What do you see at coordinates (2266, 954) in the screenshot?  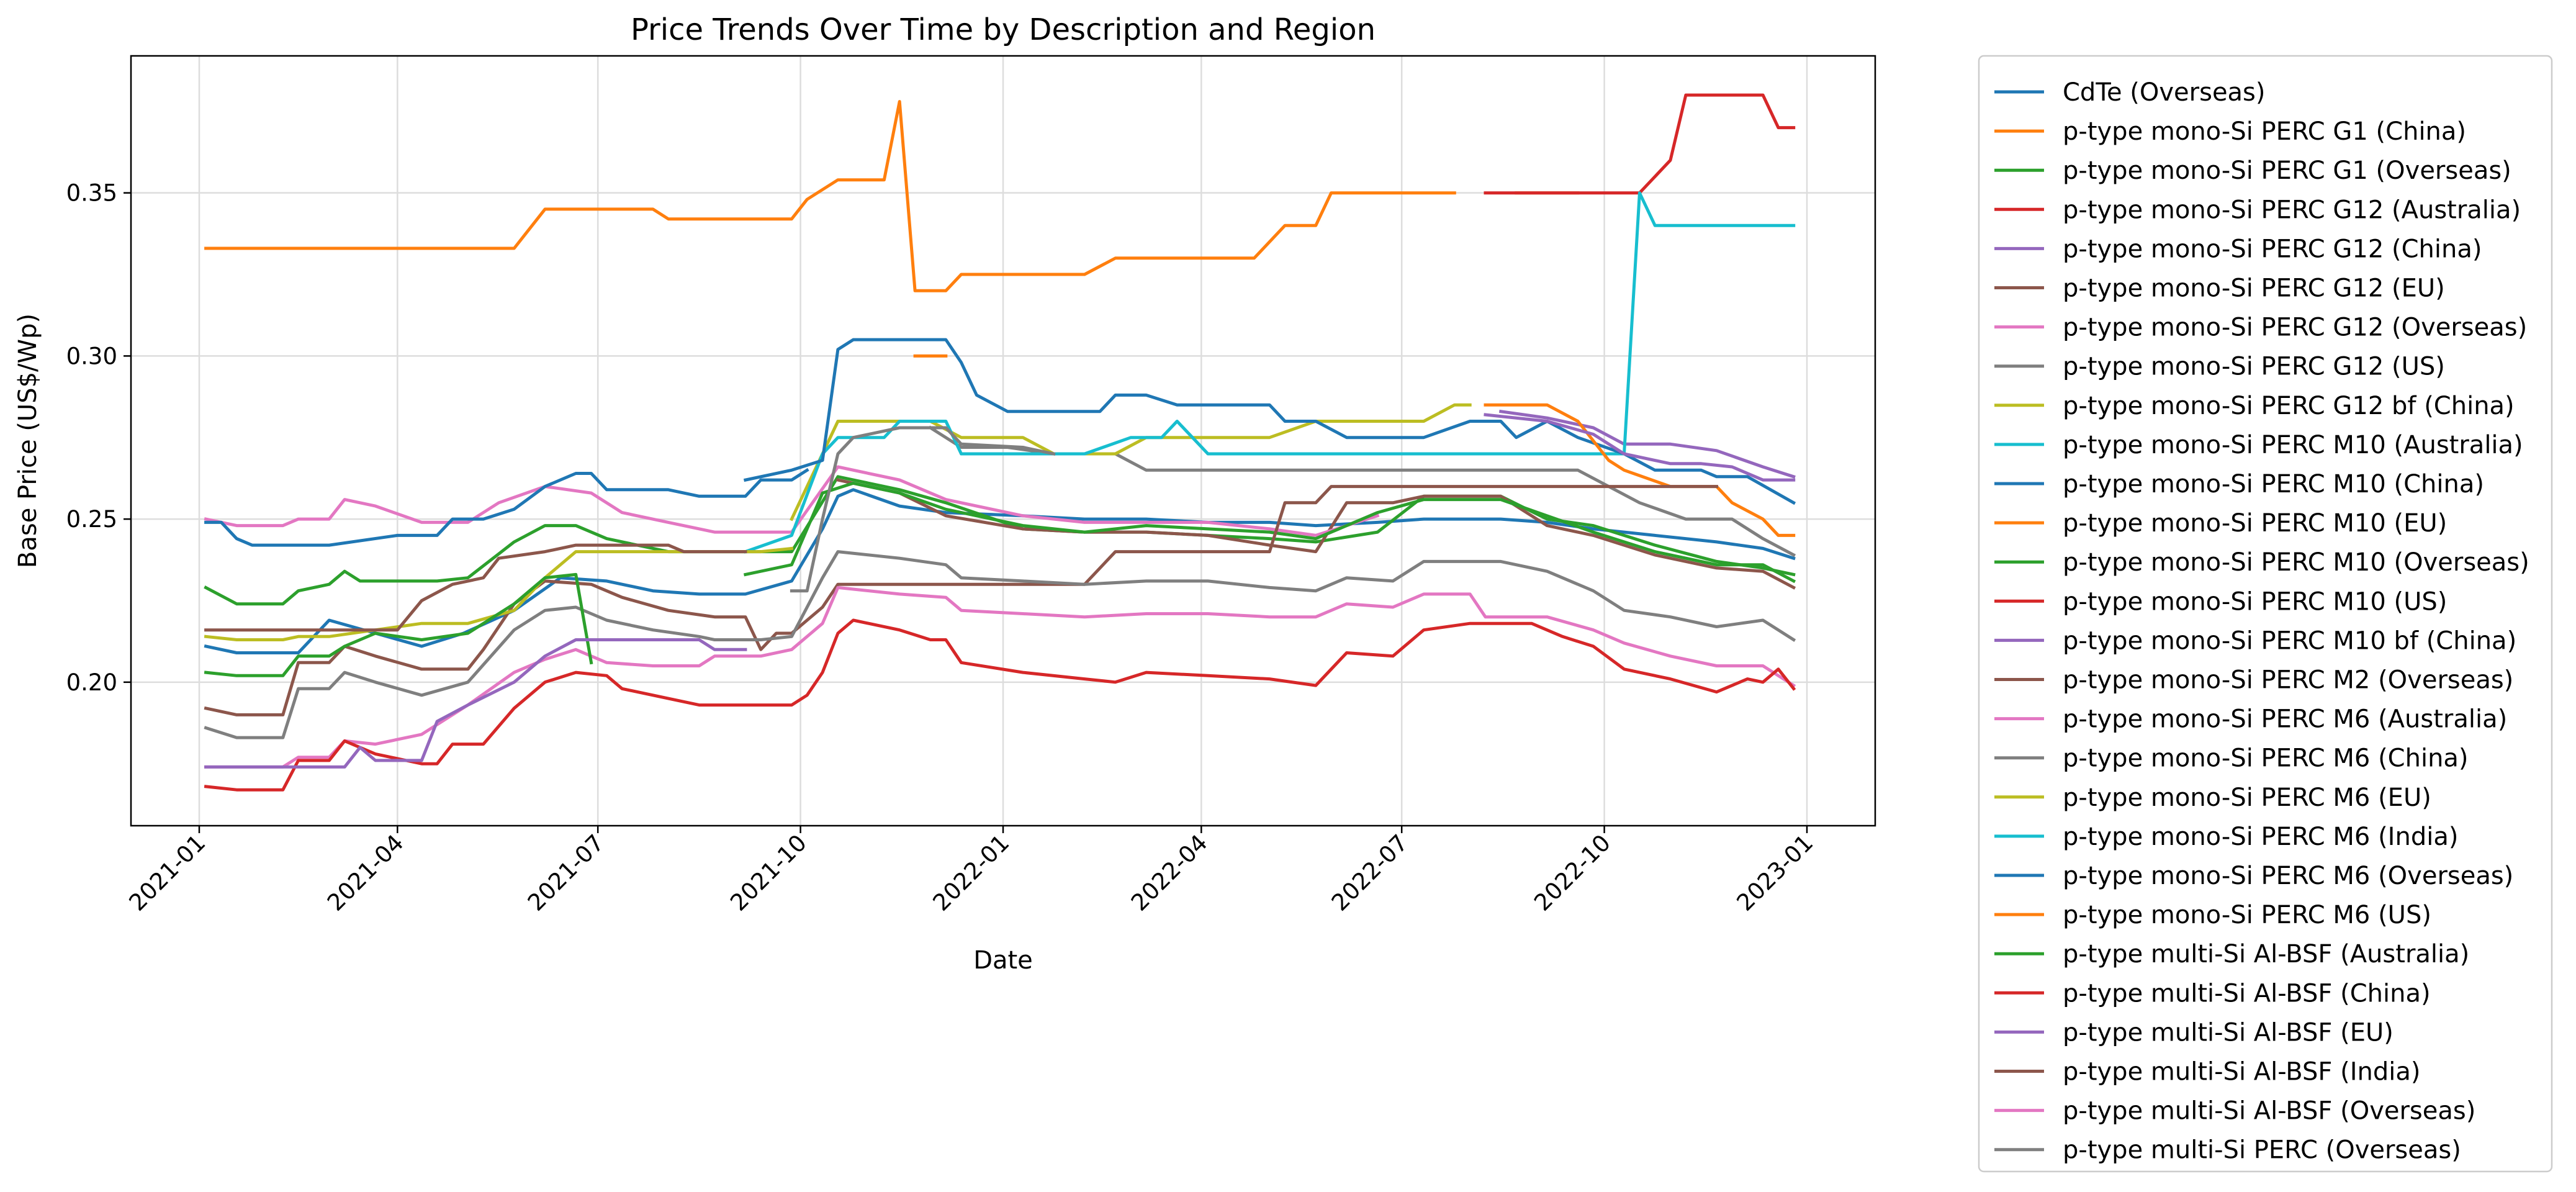 I see `legend-label: p-type multi-Si Al-BSF (Australia)` at bounding box center [2266, 954].